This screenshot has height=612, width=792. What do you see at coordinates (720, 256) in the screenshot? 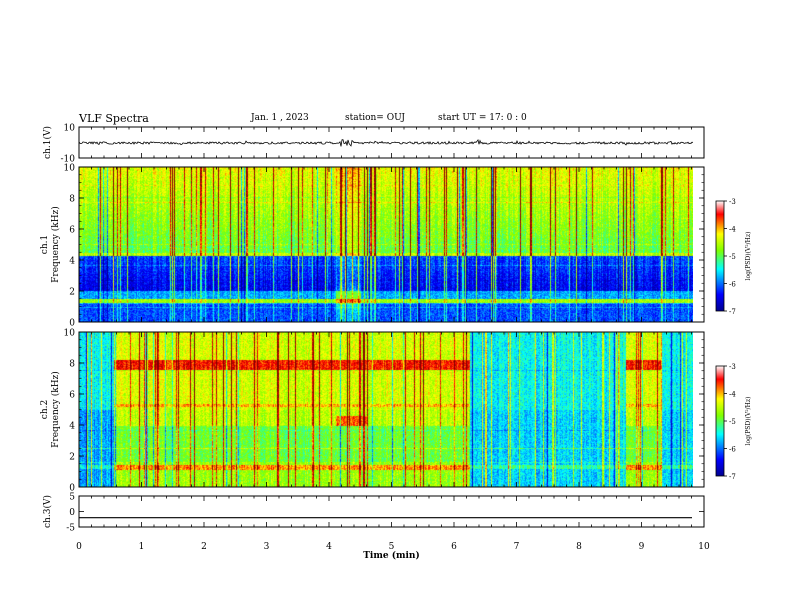
I see `ch1-colorbar` at bounding box center [720, 256].